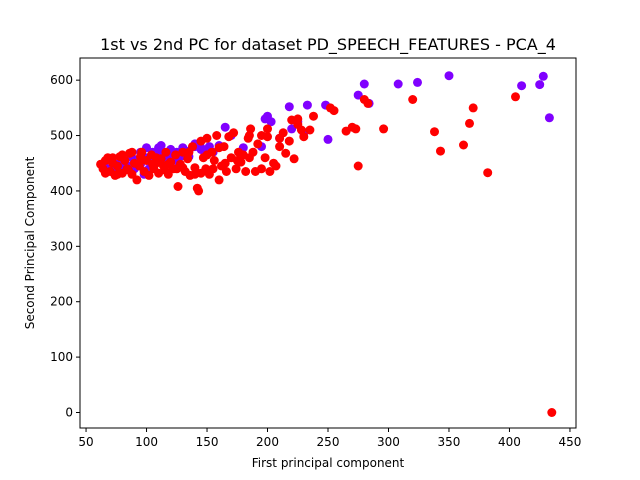  What do you see at coordinates (30, 242) in the screenshot?
I see `y-axis-label: Second Principal Component` at bounding box center [30, 242].